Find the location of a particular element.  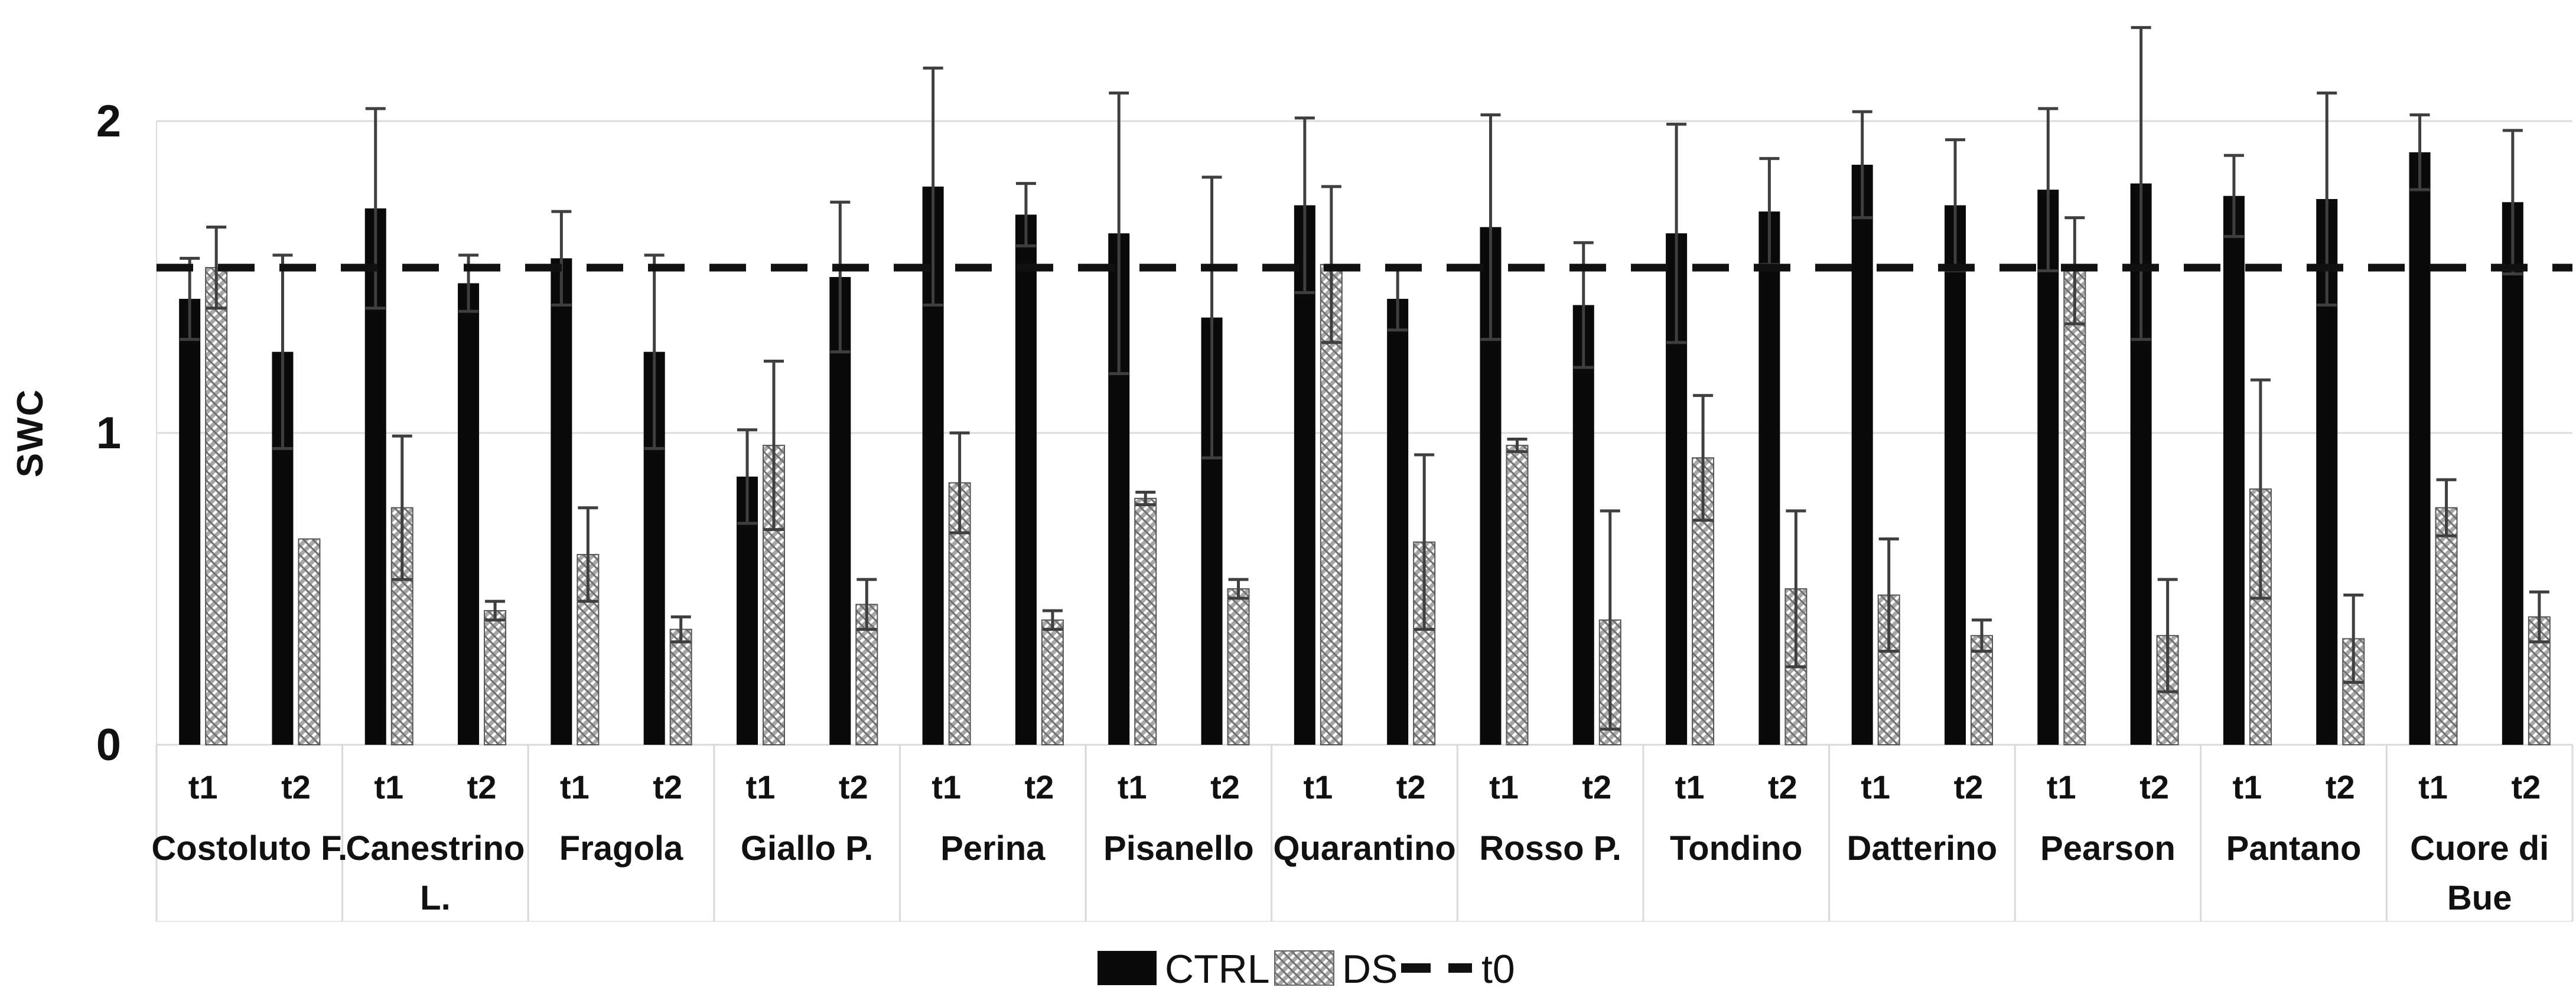

bar-ds-Cuore di Bue-t1 is located at coordinates (2447, 626).